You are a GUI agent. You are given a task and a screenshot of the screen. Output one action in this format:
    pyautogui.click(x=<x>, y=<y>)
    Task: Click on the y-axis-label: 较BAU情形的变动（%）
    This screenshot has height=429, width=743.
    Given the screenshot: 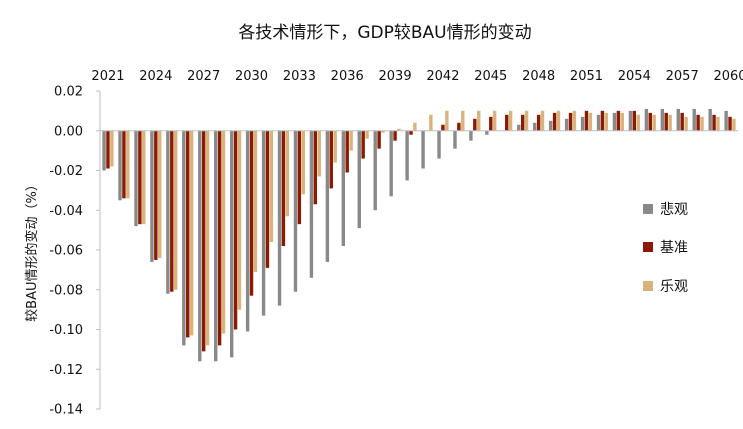 What is the action you would take?
    pyautogui.click(x=32, y=250)
    